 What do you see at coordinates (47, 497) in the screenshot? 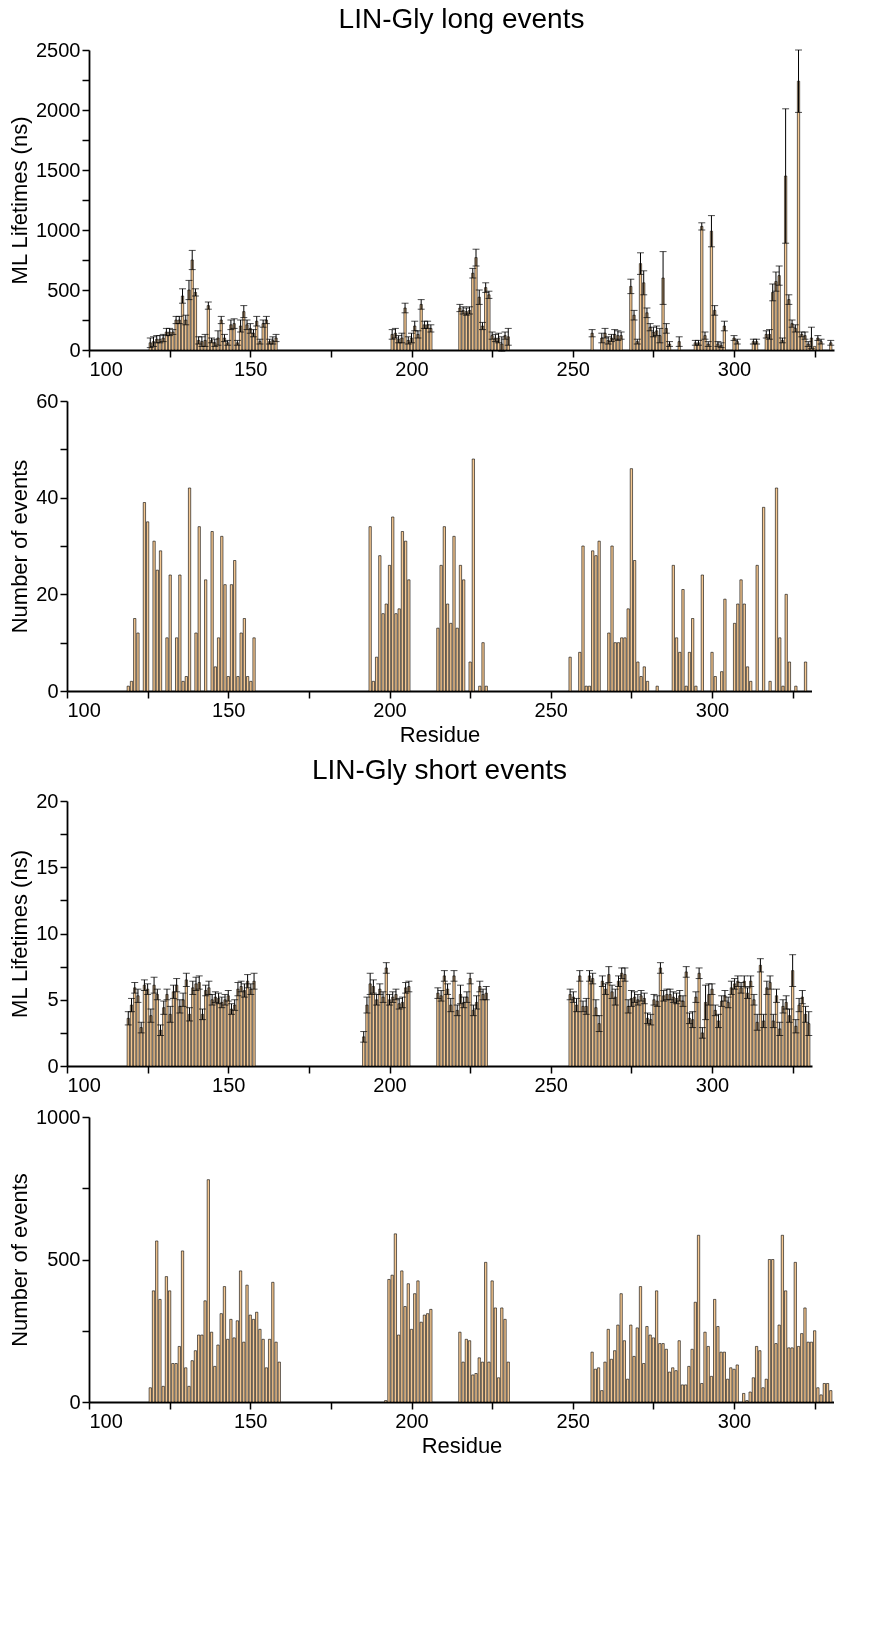
I see `y-tick-label: 40` at bounding box center [47, 497].